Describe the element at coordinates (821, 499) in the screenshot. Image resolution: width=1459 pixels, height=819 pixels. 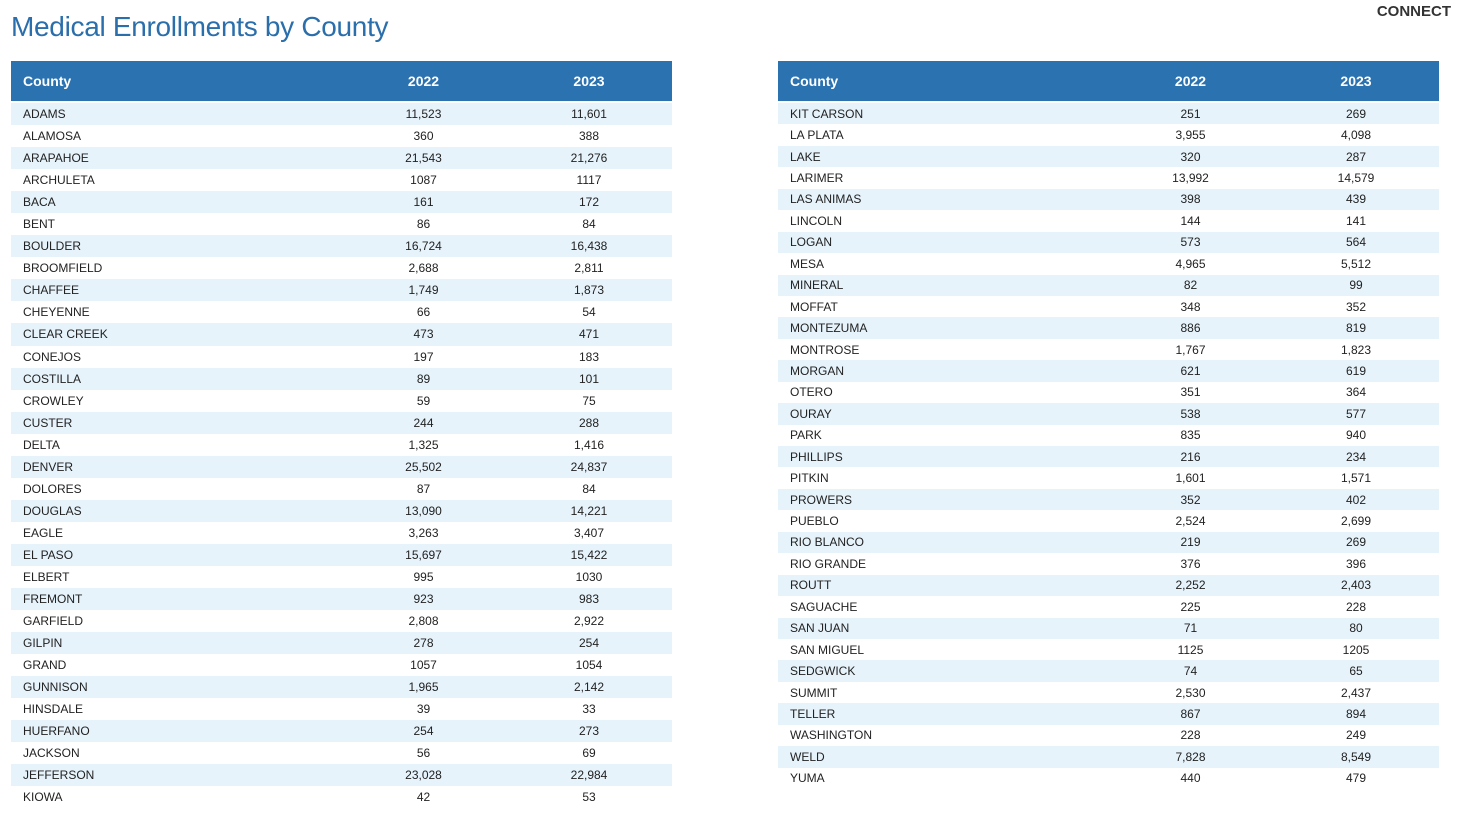
I see `county-cell: PROWERS` at that location.